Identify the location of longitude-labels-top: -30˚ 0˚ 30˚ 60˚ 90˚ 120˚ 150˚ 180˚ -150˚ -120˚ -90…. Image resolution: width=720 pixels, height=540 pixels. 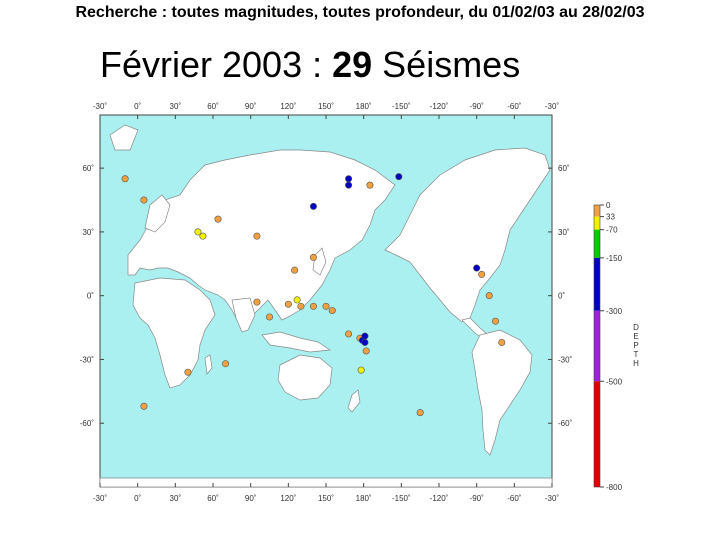
(326, 110).